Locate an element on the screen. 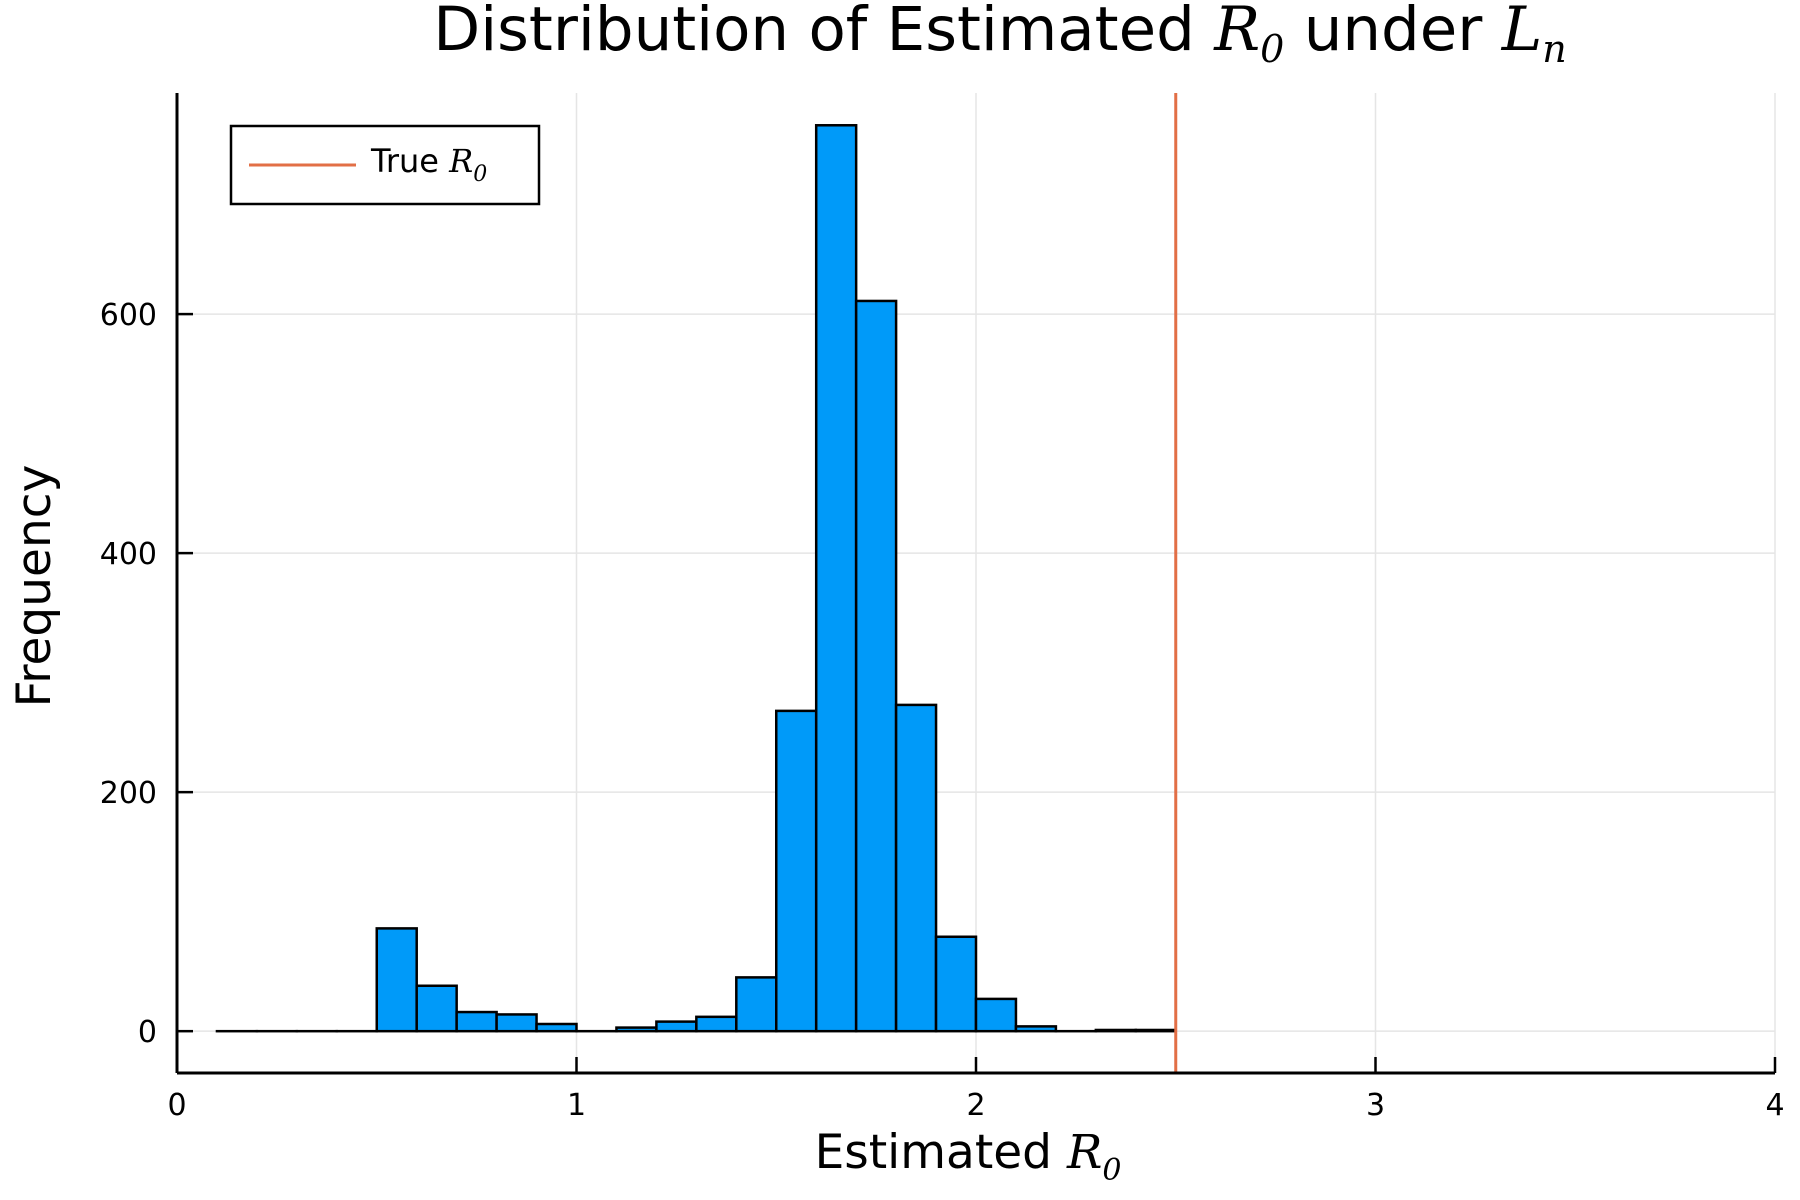 The image size is (1800, 1200). legend-label: True R0 is located at coordinates (428, 164).